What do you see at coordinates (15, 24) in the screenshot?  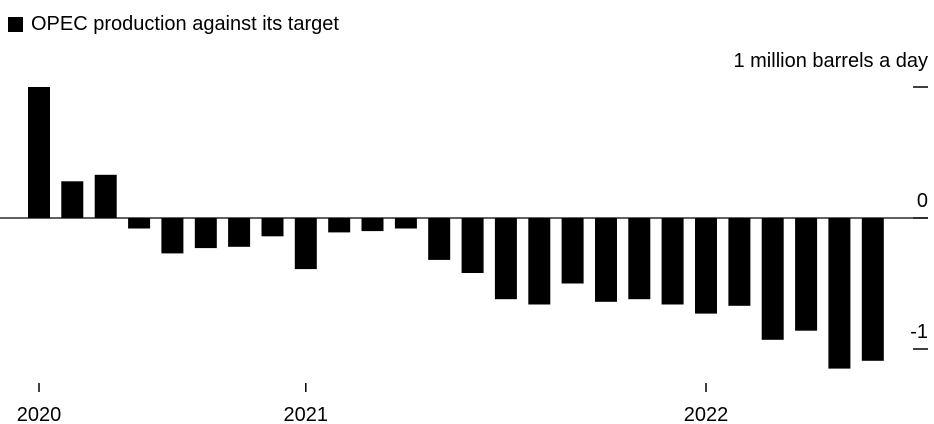 I see `legend-swatch` at bounding box center [15, 24].